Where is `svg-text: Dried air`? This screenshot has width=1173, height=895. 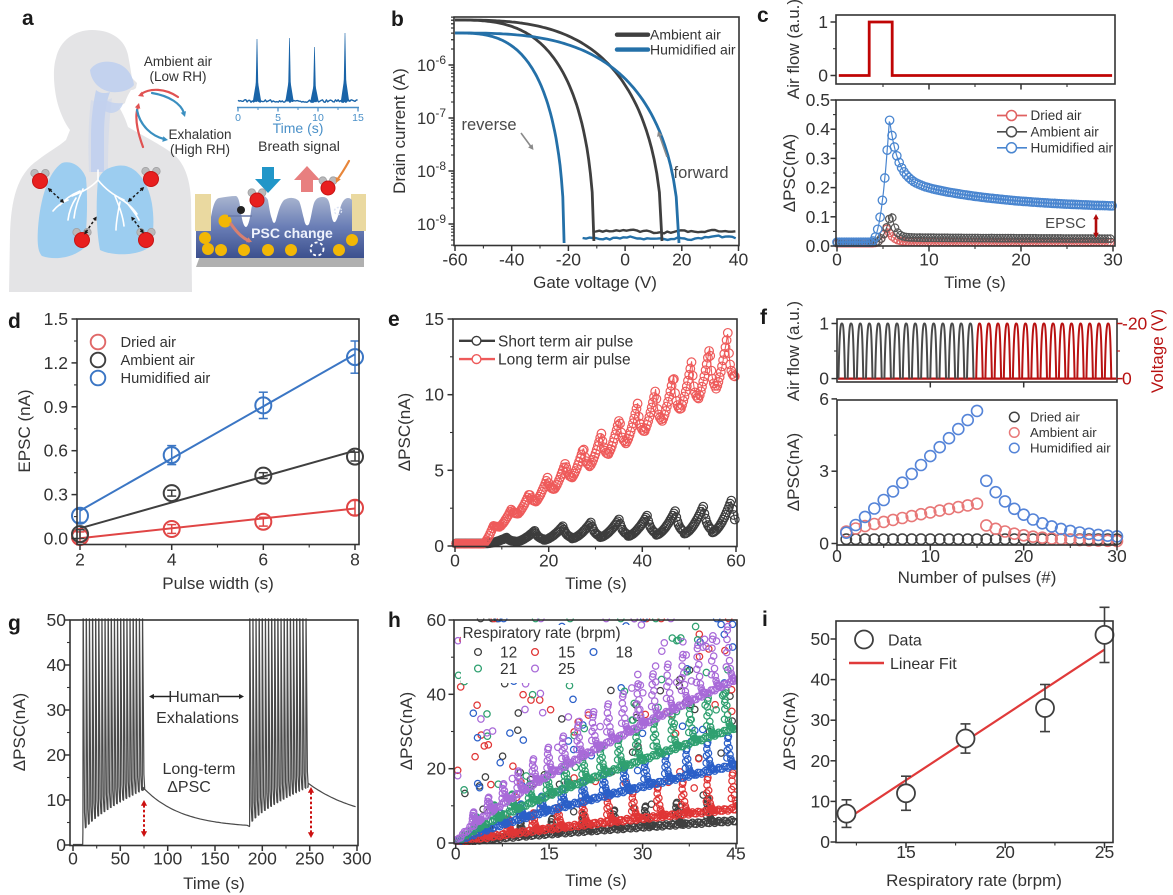
svg-text: Dried air is located at coordinates (1057, 115).